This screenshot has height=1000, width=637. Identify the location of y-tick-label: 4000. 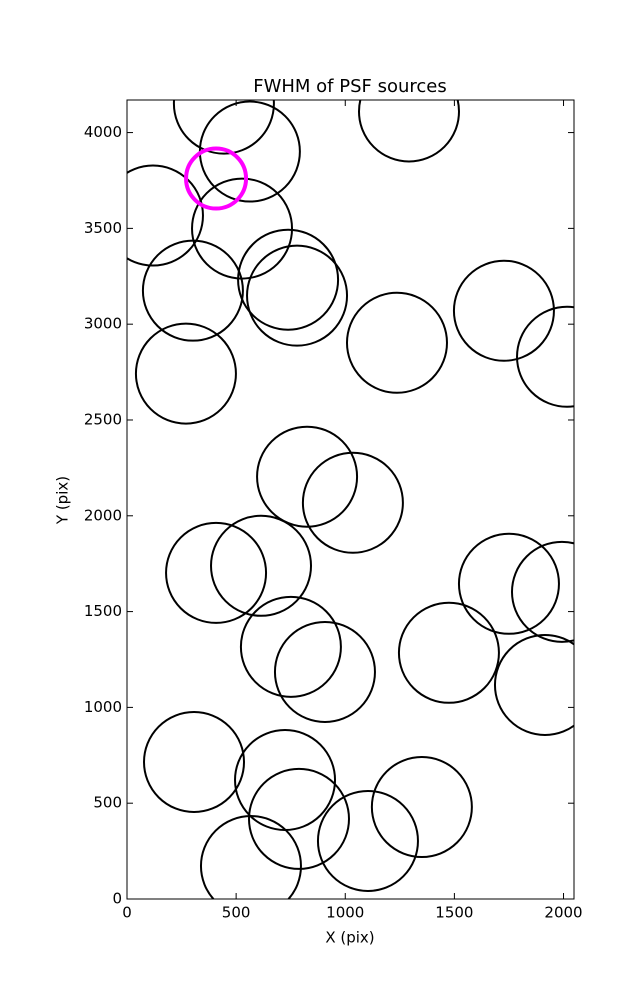
(103, 132).